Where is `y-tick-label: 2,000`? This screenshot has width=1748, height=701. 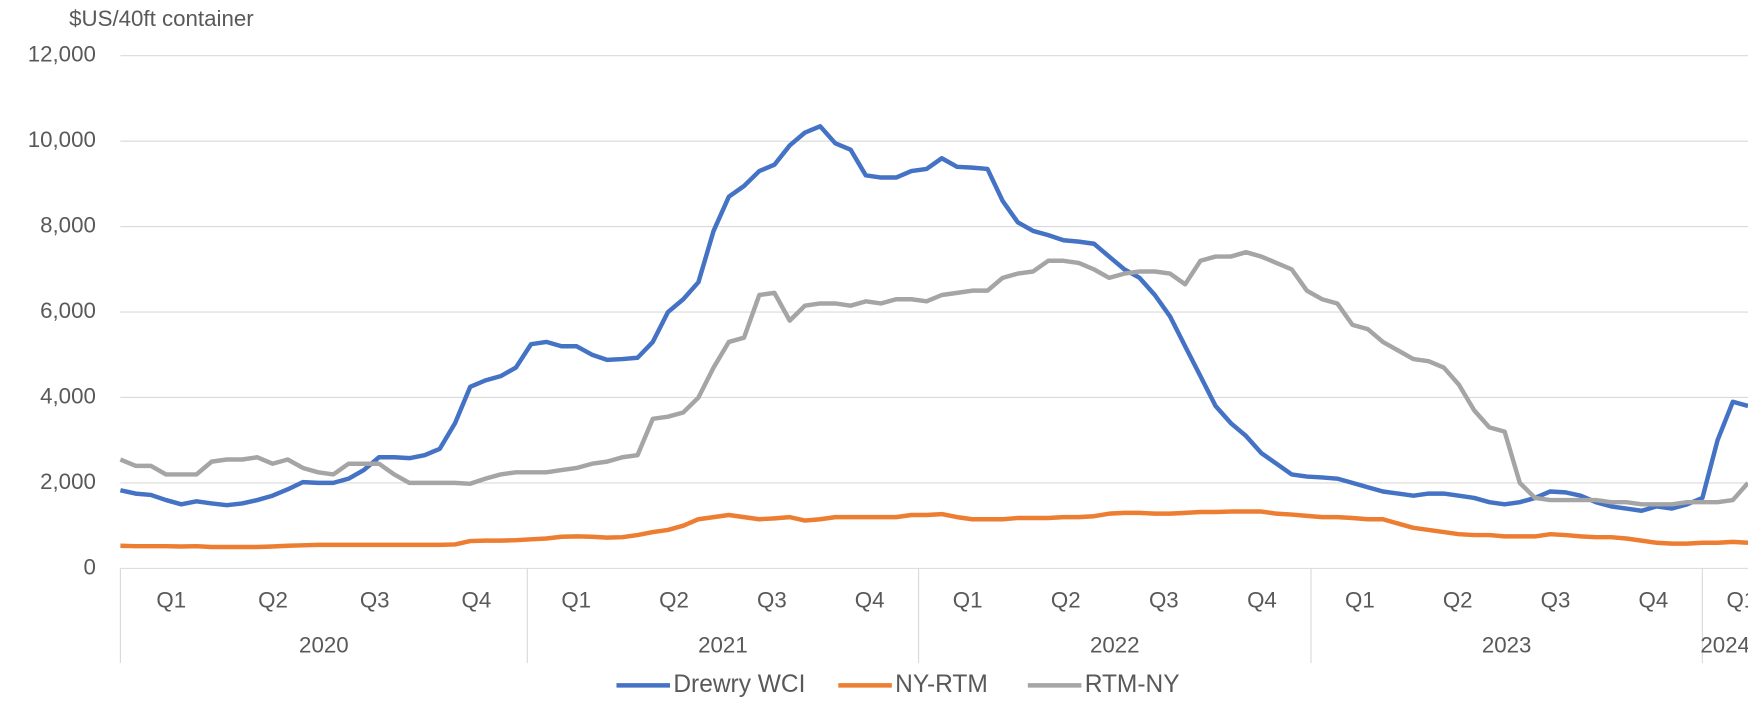
y-tick-label: 2,000 is located at coordinates (68, 481).